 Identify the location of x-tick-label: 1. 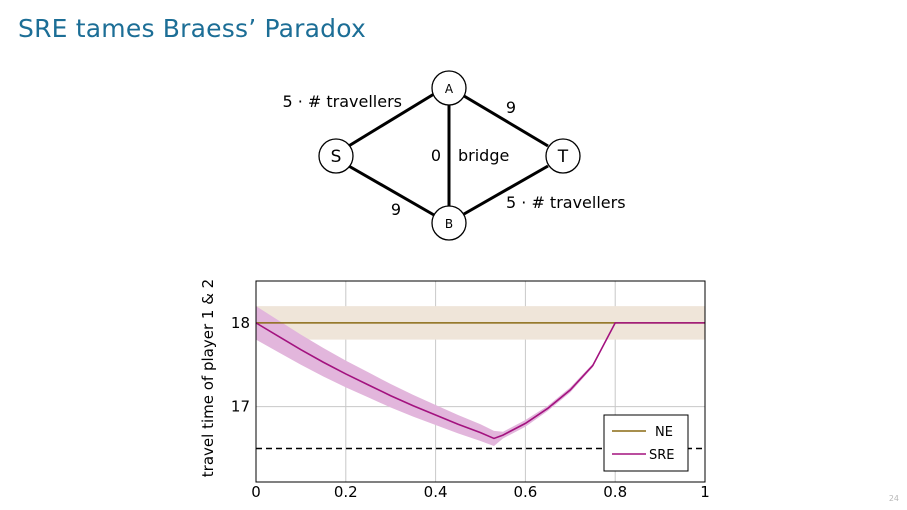
(705, 492).